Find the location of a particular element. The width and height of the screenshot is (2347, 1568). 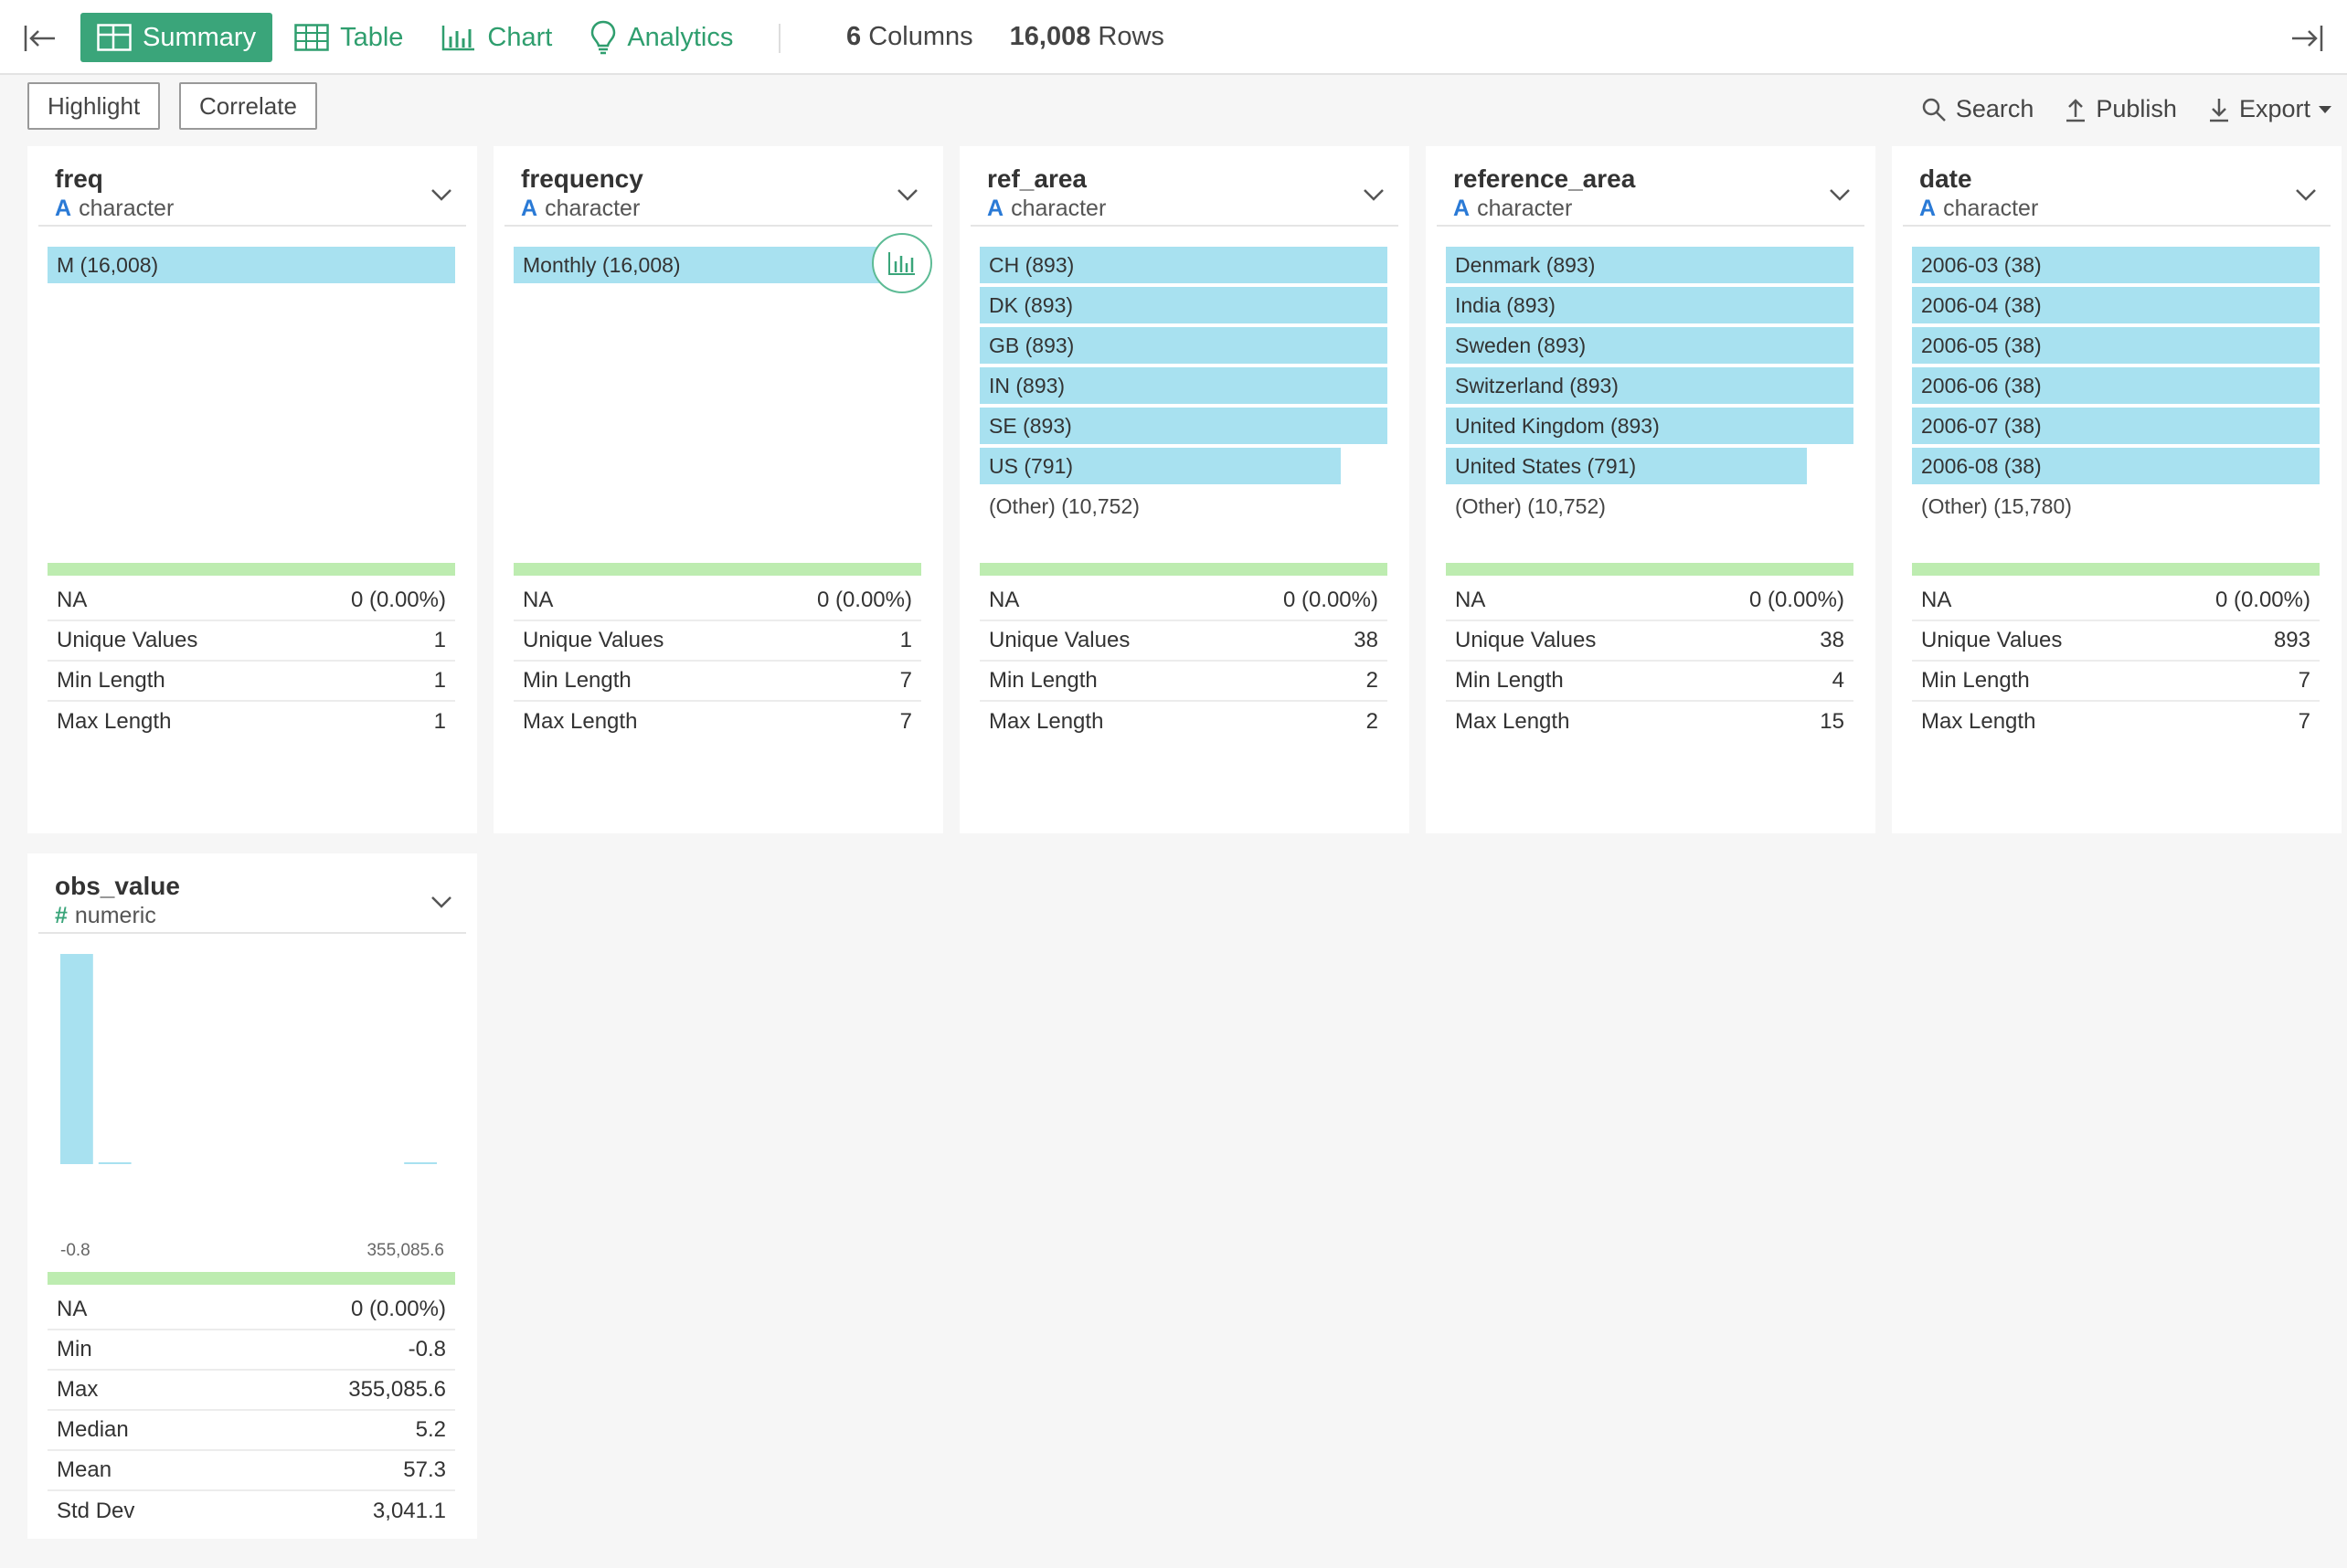

export-button: Export is located at coordinates (2270, 109).